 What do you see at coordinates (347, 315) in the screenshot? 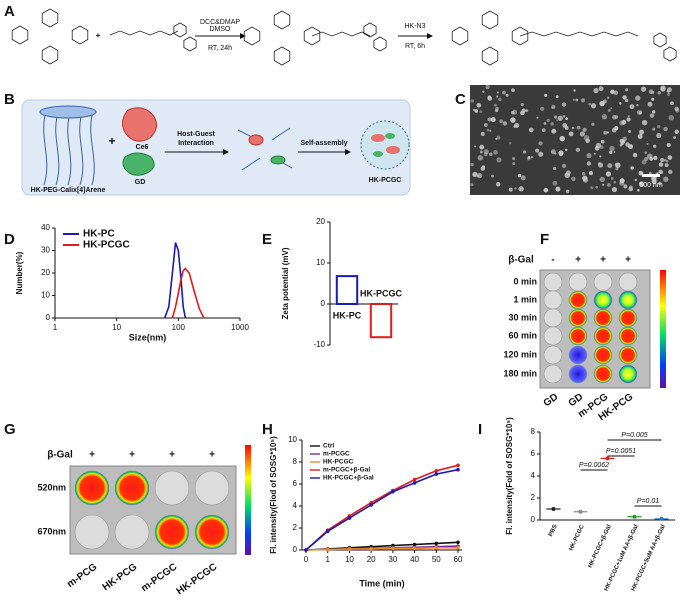
I see `label: HK-PC` at bounding box center [347, 315].